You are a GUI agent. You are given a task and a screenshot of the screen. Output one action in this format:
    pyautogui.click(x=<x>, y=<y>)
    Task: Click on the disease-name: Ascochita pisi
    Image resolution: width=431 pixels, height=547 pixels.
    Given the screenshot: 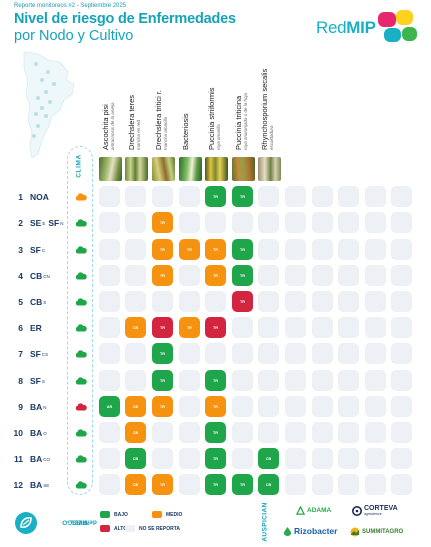 What is the action you would take?
    pyautogui.click(x=105, y=127)
    